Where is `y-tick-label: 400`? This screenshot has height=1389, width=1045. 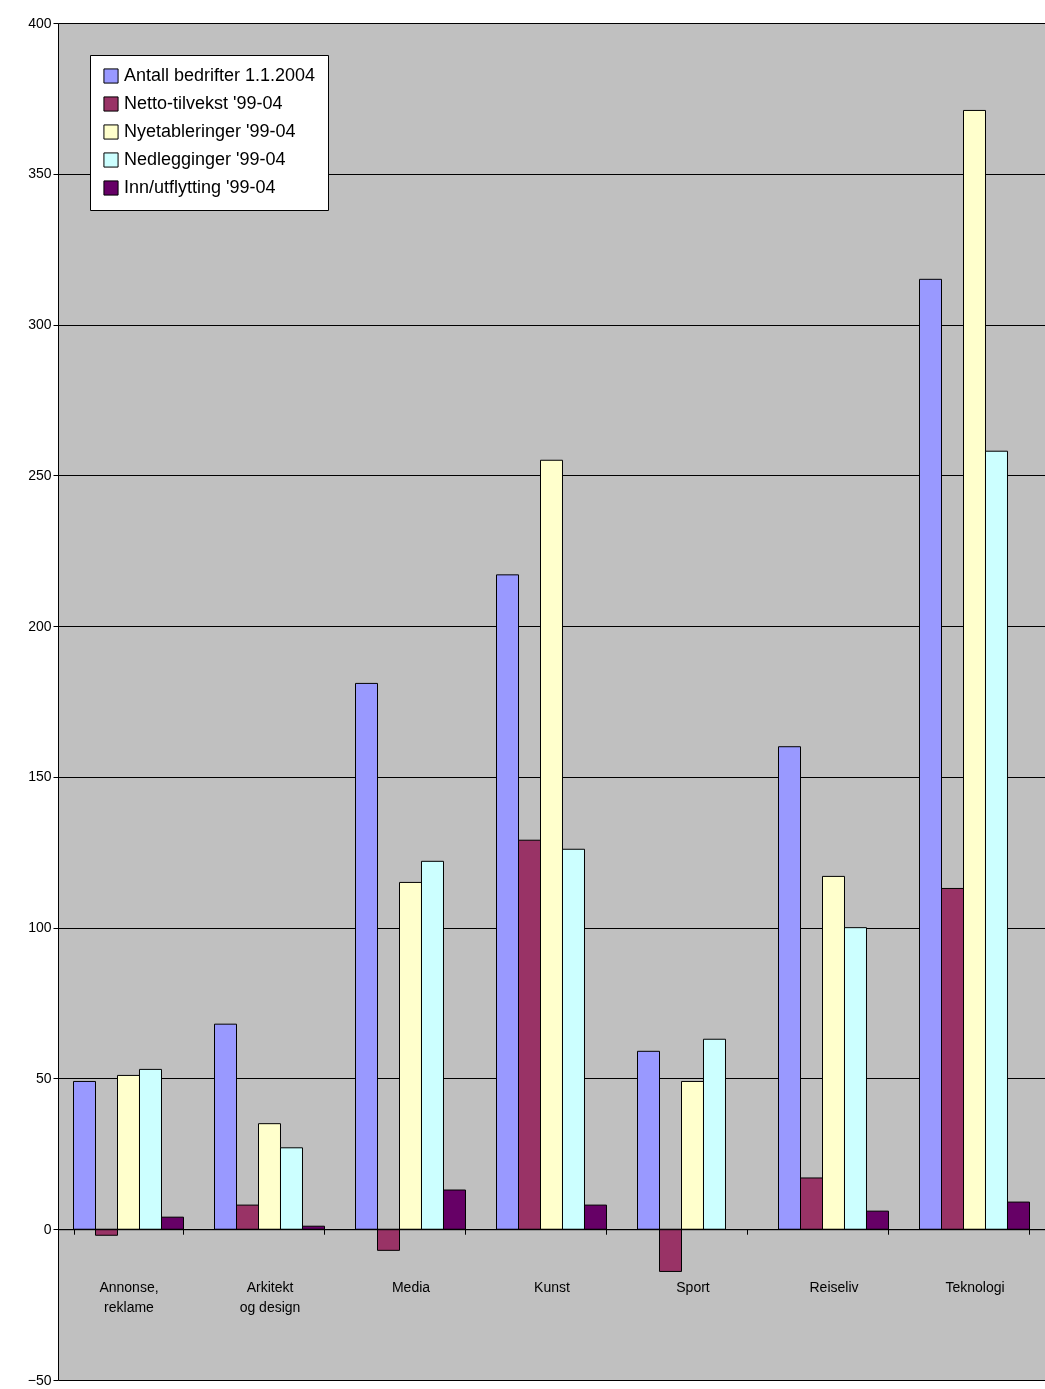
y-tick-label: 400 is located at coordinates (40, 22).